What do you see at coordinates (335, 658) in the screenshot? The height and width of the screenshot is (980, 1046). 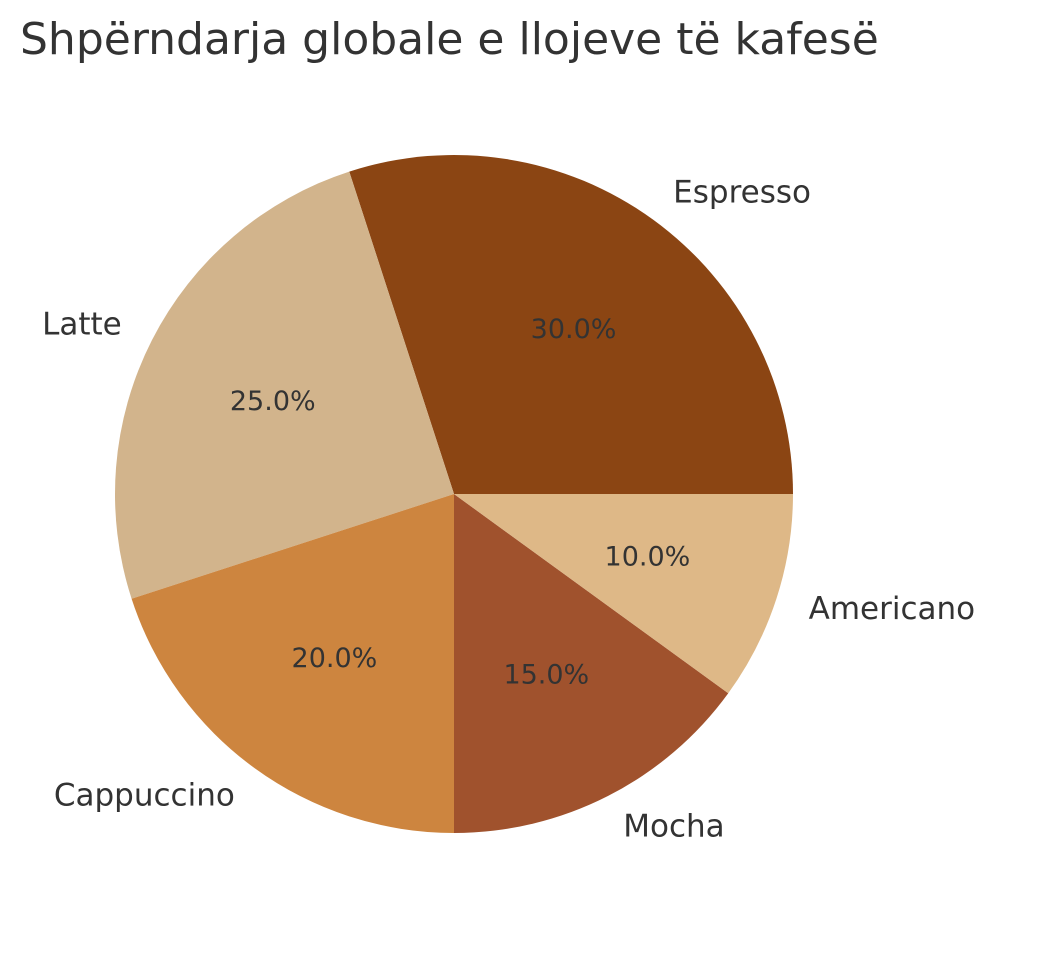 I see `percent-label-cappuccino: 20.0%` at bounding box center [335, 658].